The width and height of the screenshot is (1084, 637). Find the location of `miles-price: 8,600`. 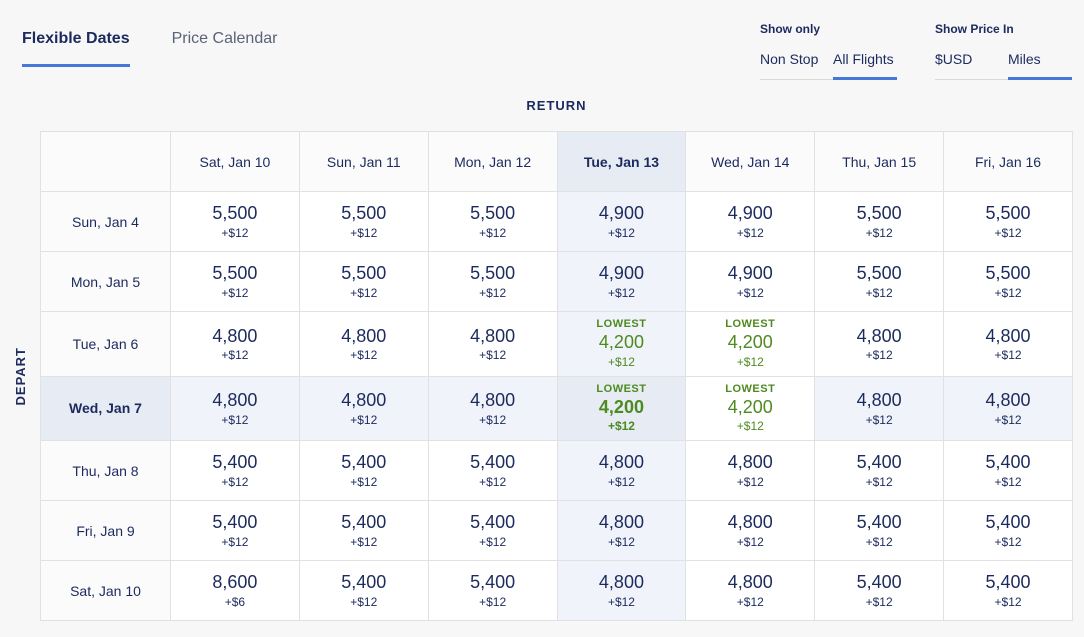

miles-price: 8,600 is located at coordinates (235, 582).